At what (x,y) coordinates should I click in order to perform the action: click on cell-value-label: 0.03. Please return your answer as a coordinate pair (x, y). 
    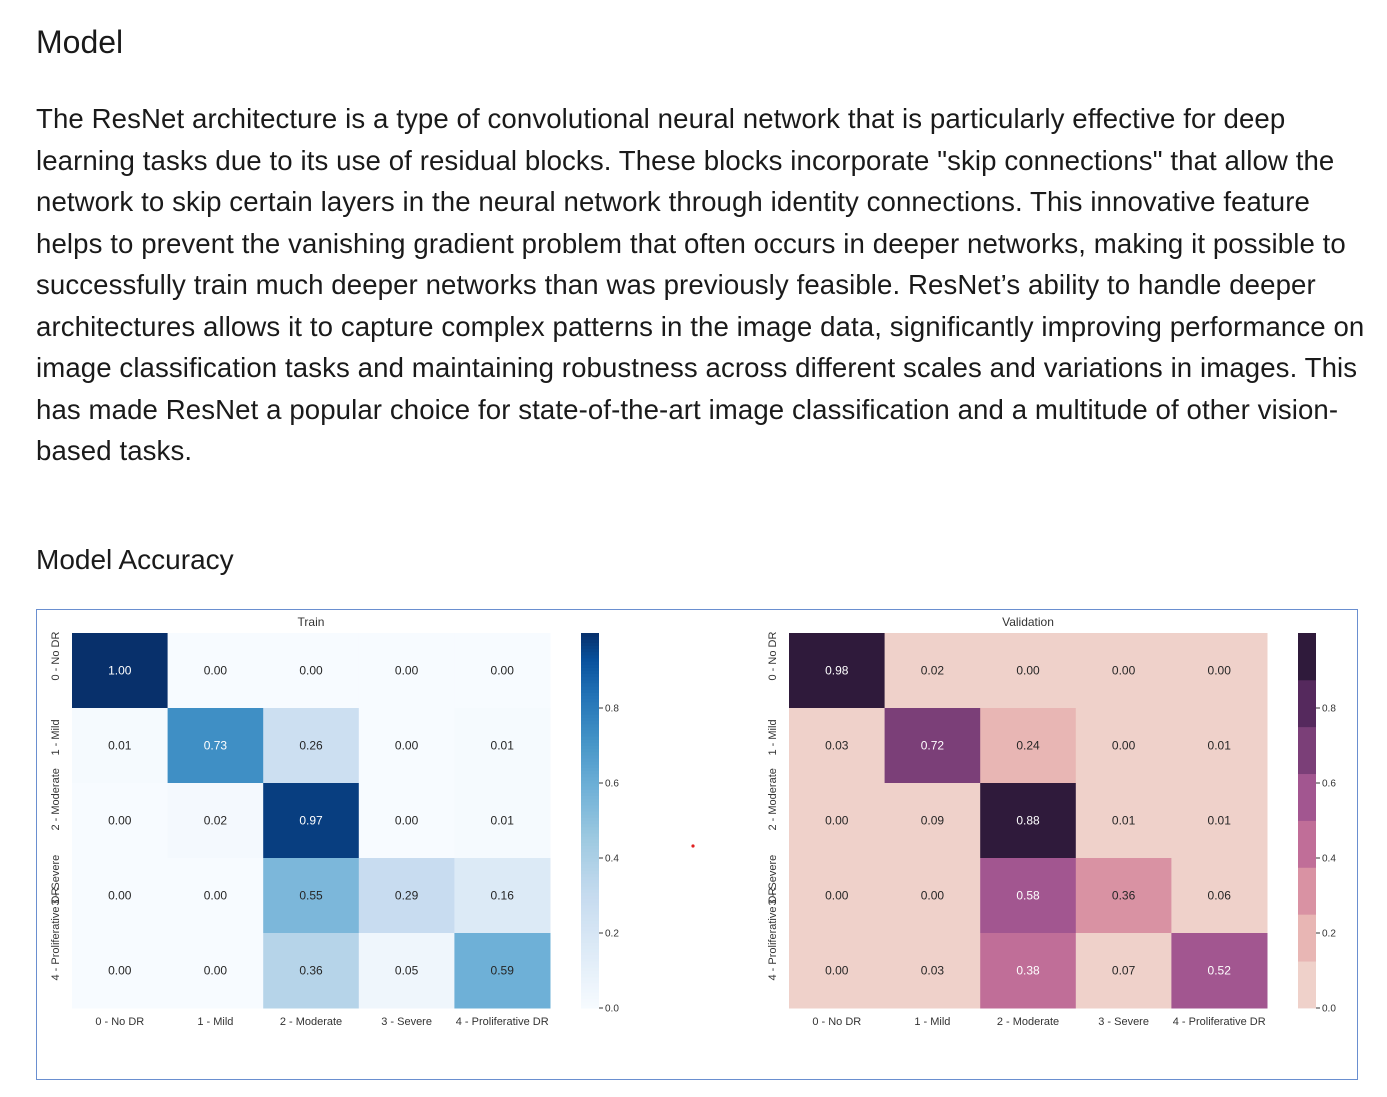
    Looking at the image, I should click on (933, 971).